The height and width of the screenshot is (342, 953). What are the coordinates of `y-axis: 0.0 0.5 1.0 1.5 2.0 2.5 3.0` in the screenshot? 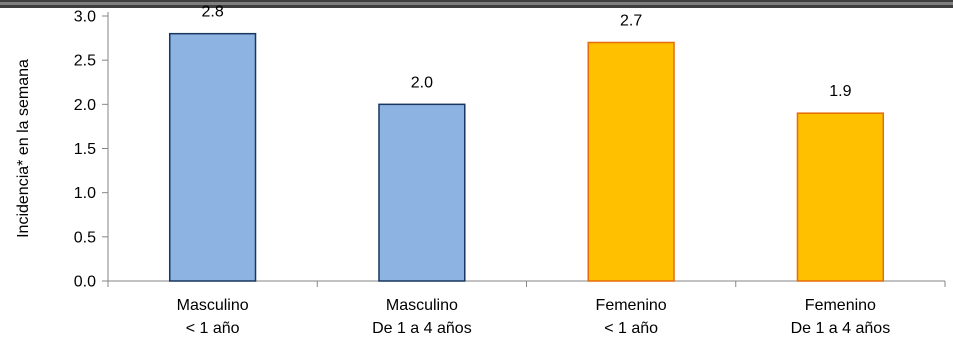 It's located at (91, 150).